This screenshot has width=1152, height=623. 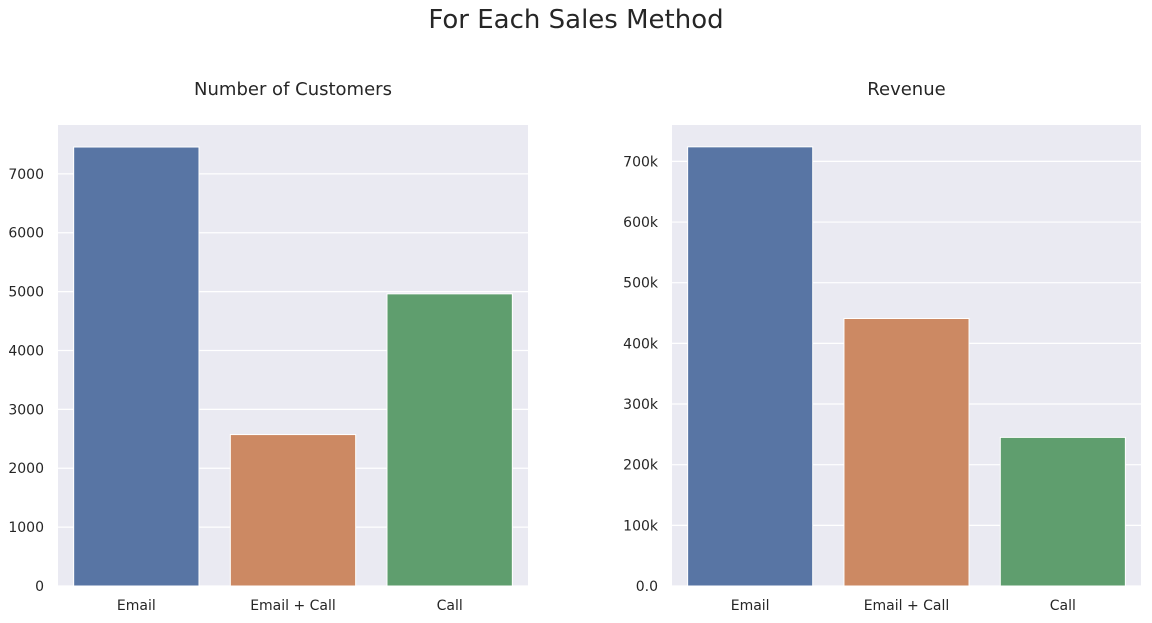 I want to click on y-tick-label: 500k, so click(x=641, y=284).